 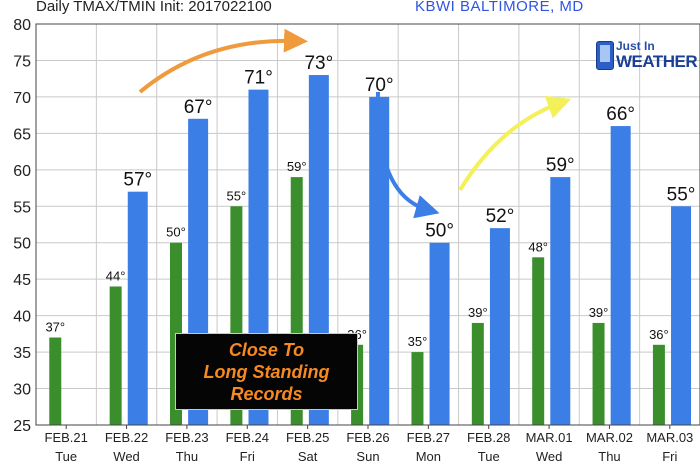 What do you see at coordinates (154, 7) in the screenshot?
I see `chart-title: Daily TMAX/TMIN Init: 2017022100` at bounding box center [154, 7].